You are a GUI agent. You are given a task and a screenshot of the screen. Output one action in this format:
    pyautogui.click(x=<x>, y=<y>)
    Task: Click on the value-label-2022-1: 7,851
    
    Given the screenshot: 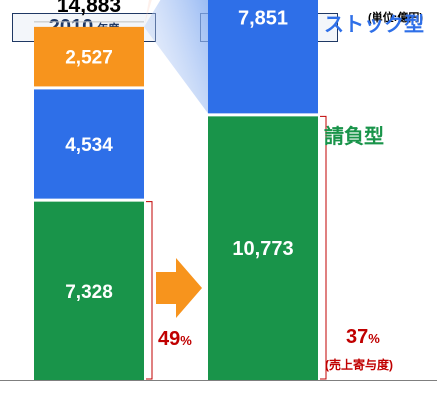 What is the action you would take?
    pyautogui.click(x=263, y=19)
    